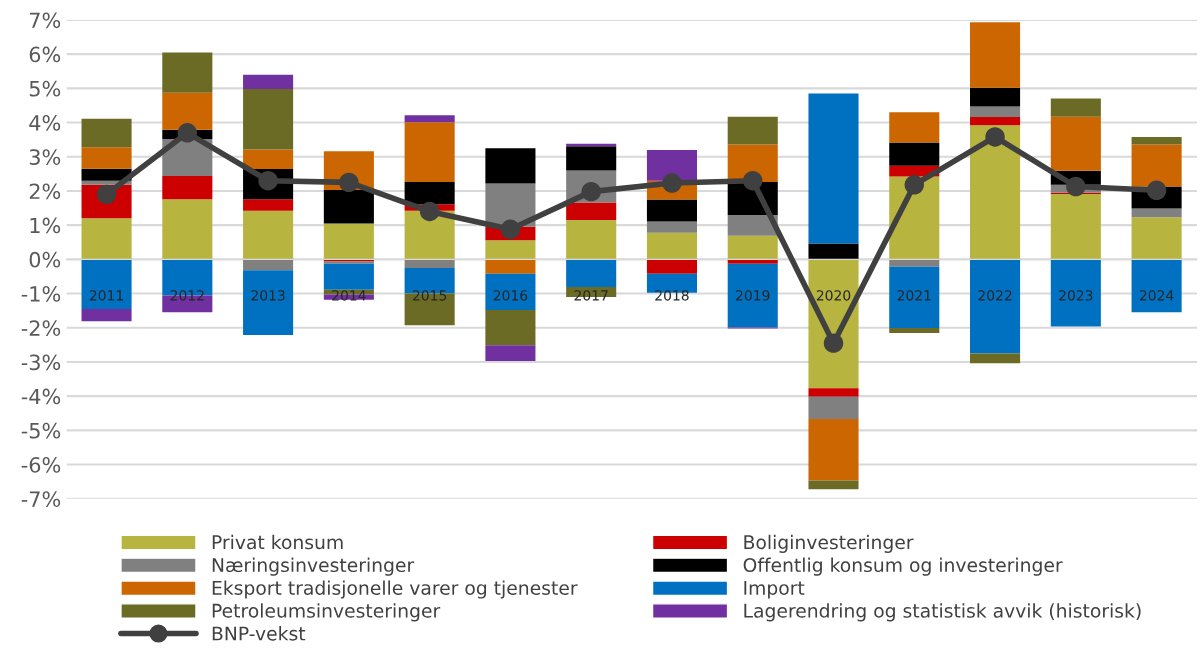 The height and width of the screenshot is (665, 1203). What do you see at coordinates (45, 157) in the screenshot?
I see `y-tick-label: 3%` at bounding box center [45, 157].